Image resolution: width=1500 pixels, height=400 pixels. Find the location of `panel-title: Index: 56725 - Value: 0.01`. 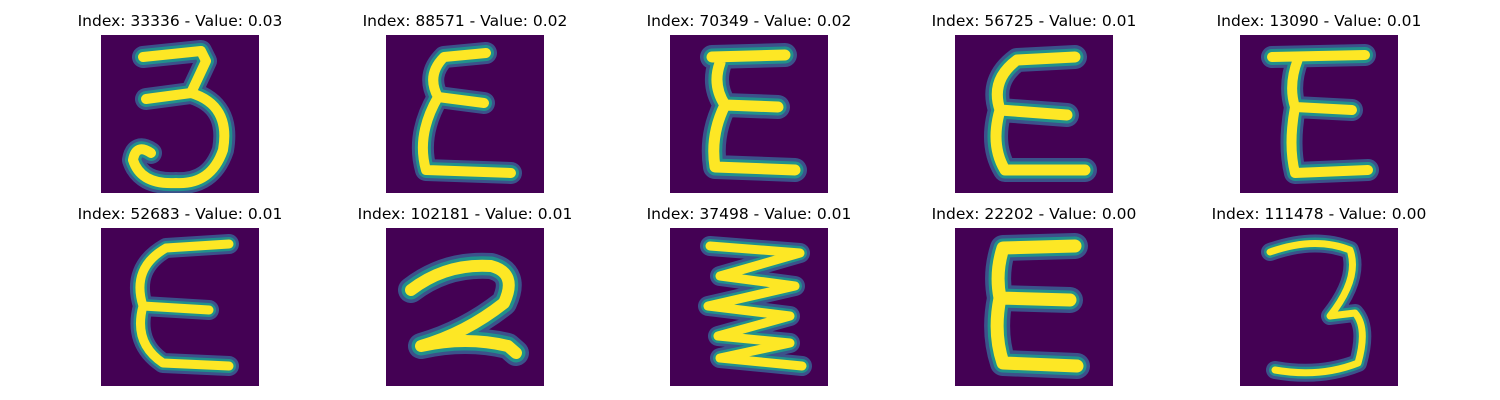

panel-title: Index: 56725 - Value: 0.01 is located at coordinates (1034, 21).